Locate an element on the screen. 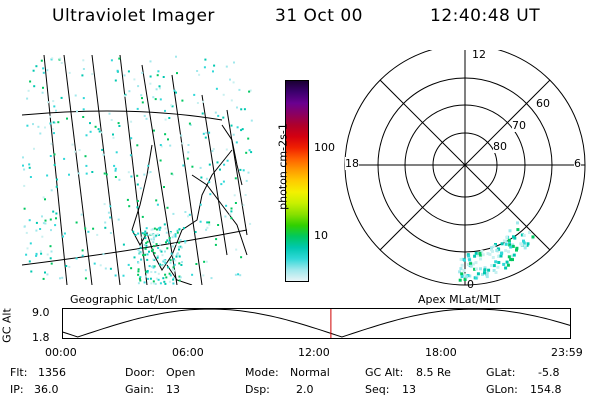 This screenshot has height=400, width=600. ip-label: IP: is located at coordinates (17, 389).